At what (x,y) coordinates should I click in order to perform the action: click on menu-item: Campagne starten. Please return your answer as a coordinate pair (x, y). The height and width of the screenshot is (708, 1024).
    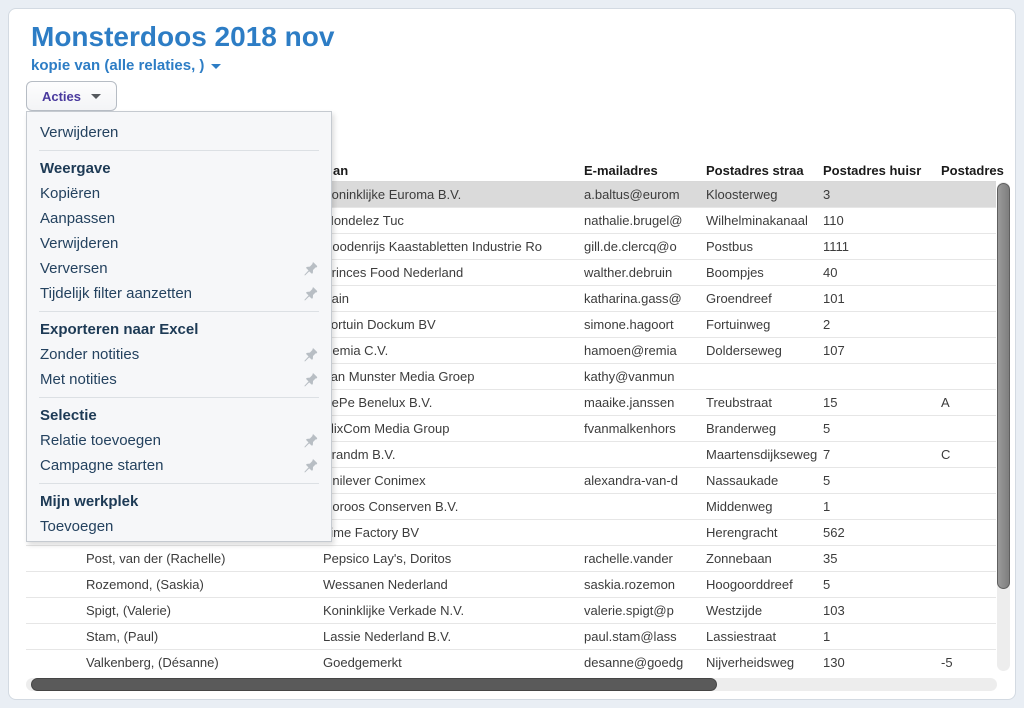
    Looking at the image, I should click on (179, 465).